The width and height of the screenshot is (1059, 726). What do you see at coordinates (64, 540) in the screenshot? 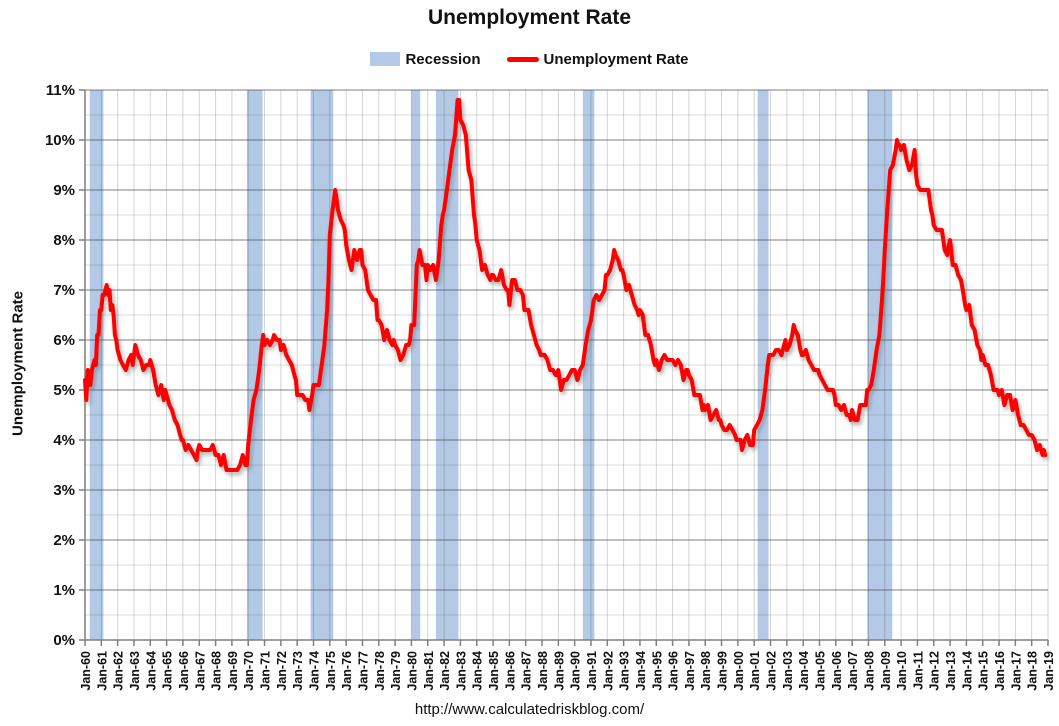
I see `y-tick-label: 2%` at bounding box center [64, 540].